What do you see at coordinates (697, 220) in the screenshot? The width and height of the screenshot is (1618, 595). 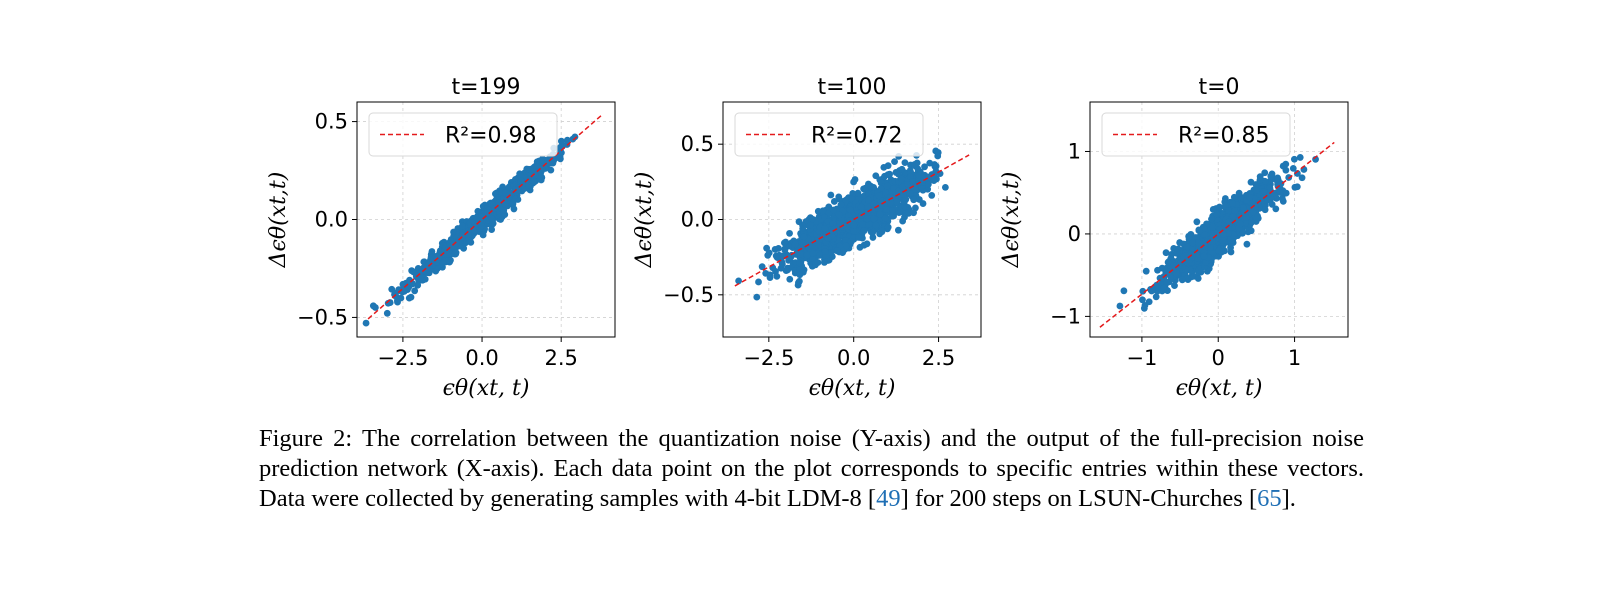 I see `y-tick-label: 0.0` at bounding box center [697, 220].